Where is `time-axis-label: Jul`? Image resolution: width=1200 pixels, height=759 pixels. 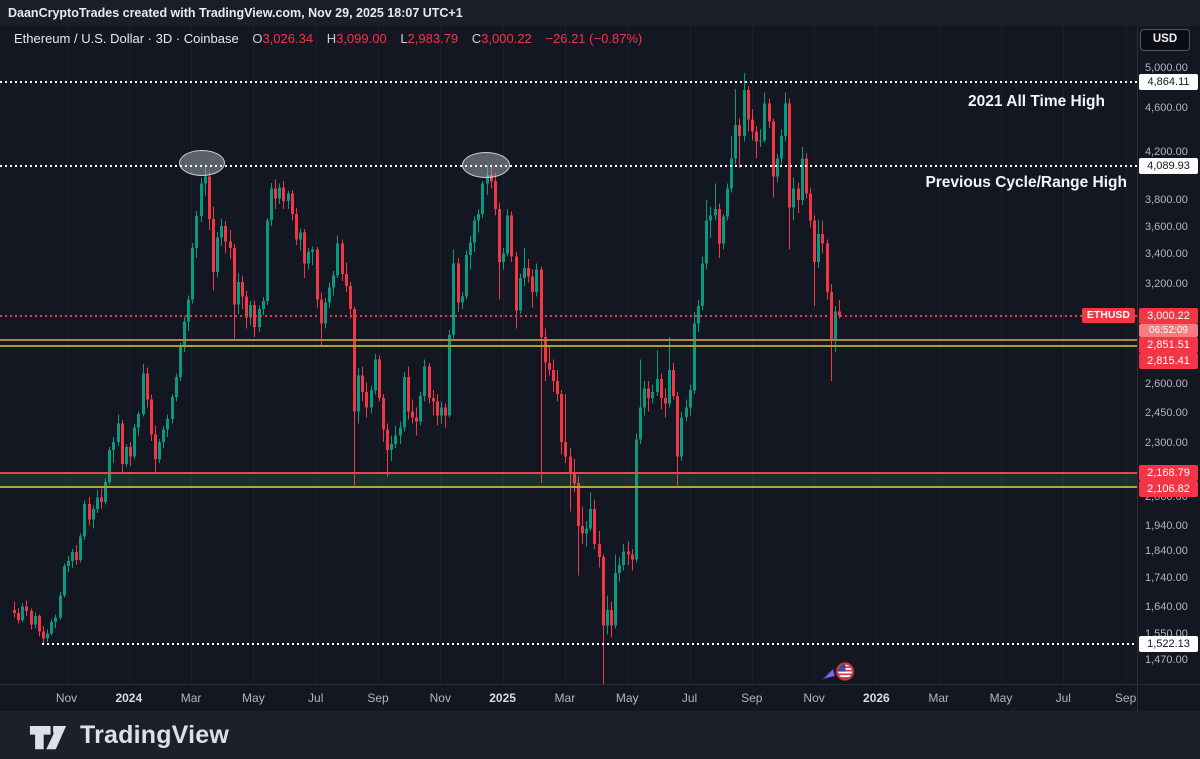
time-axis-label: Jul is located at coordinates (316, 698).